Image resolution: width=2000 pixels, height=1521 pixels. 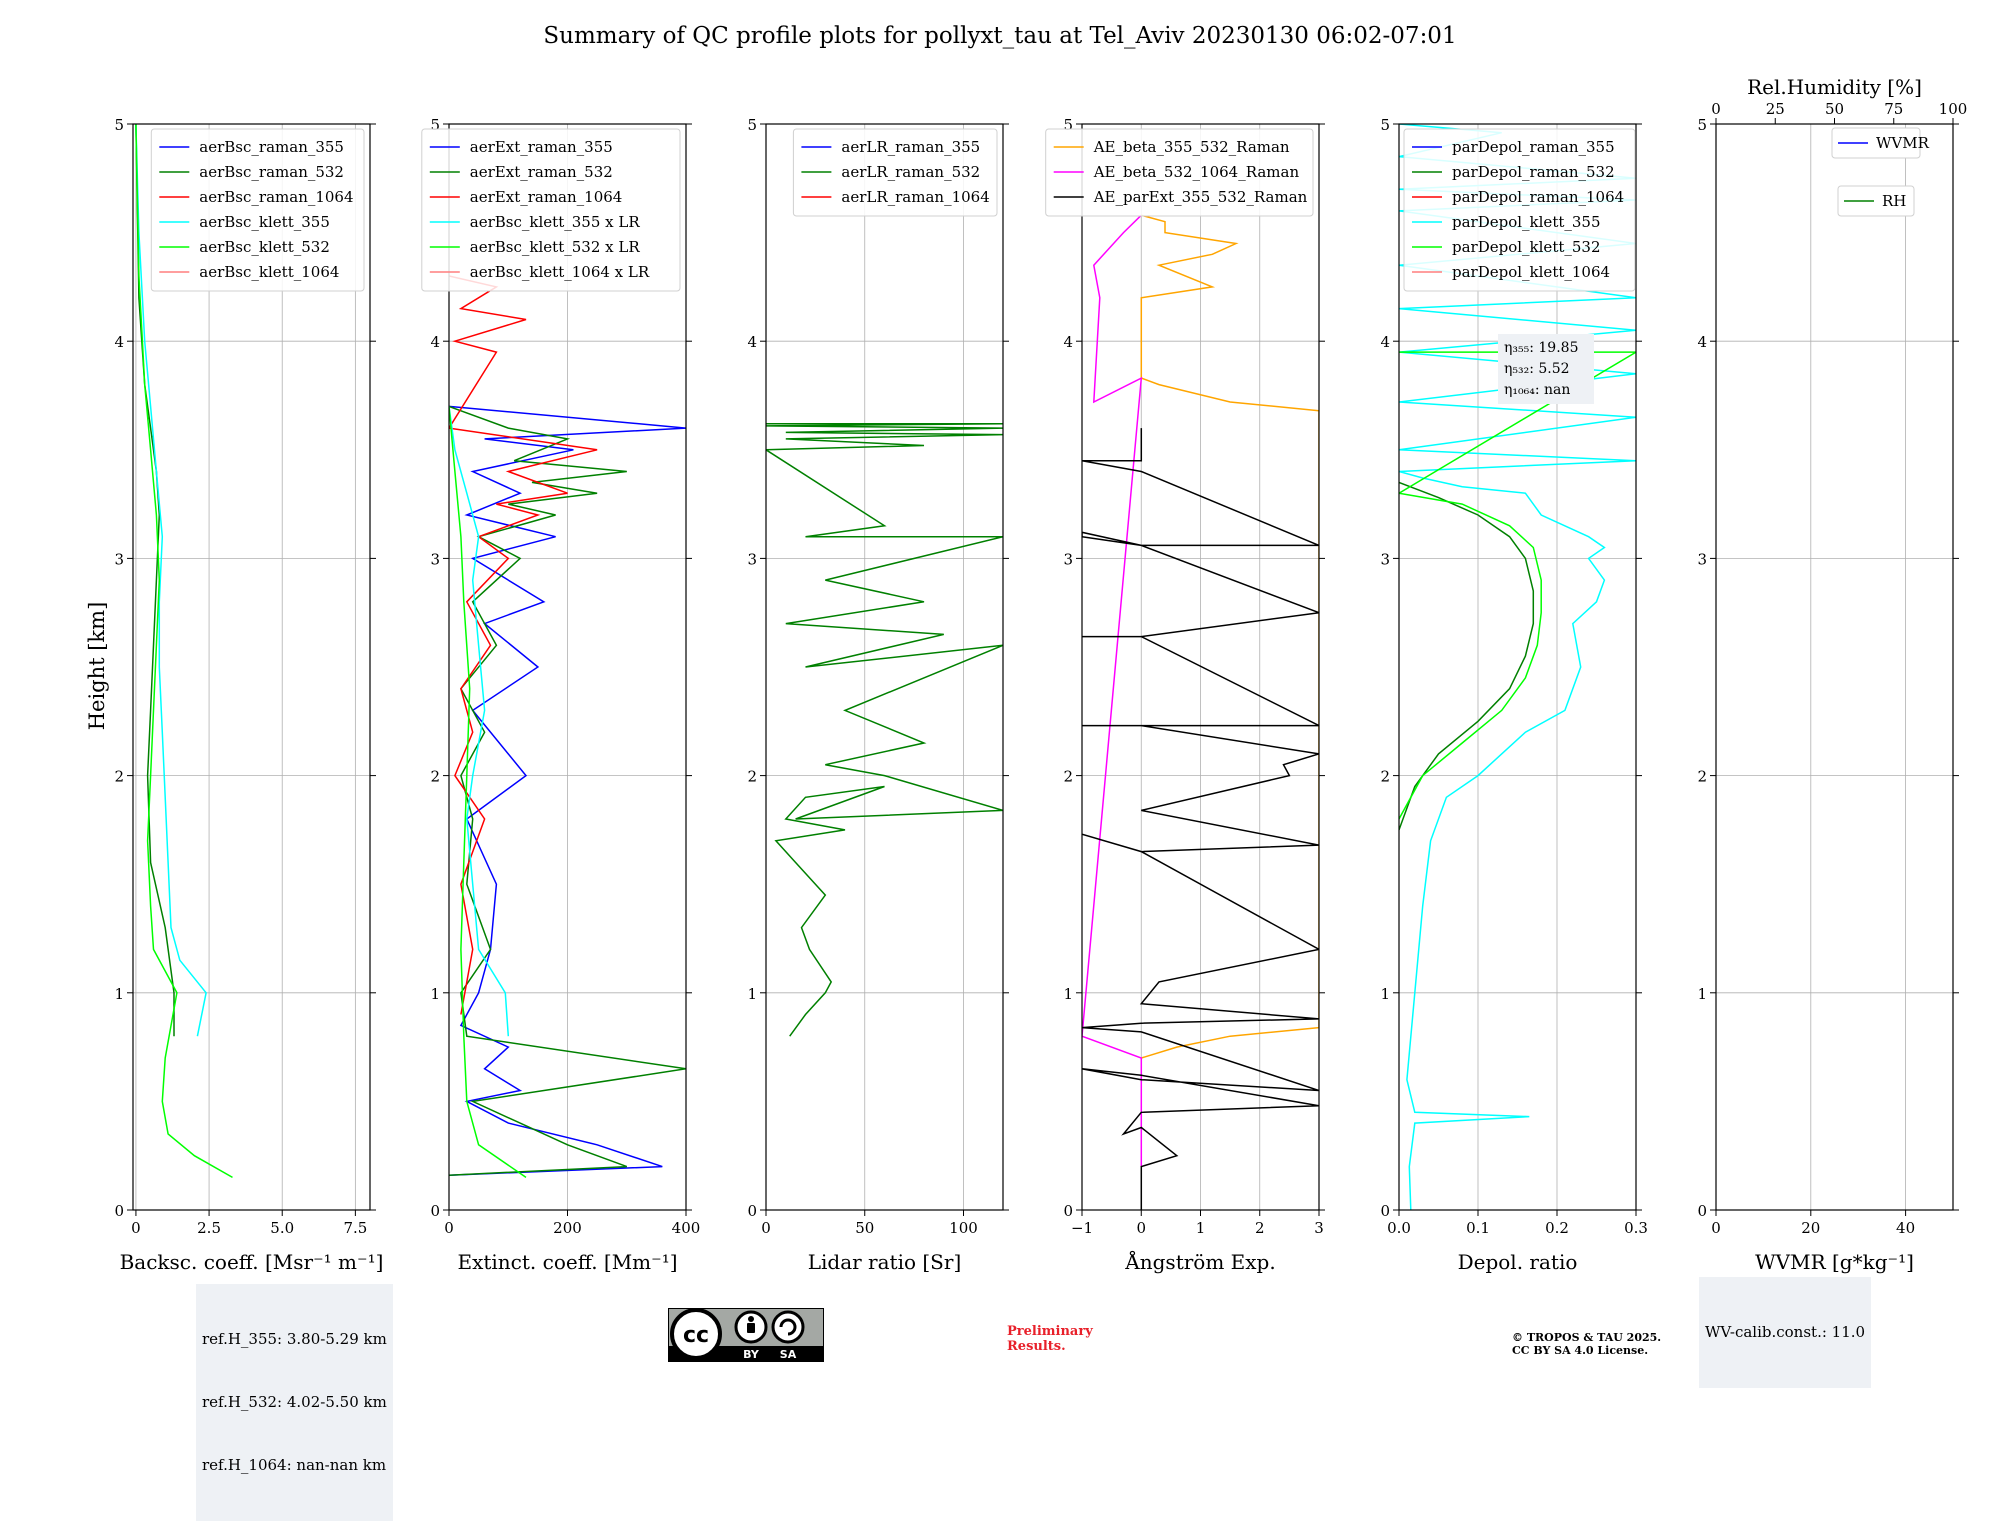 What do you see at coordinates (479, 721) in the screenshot?
I see `series-line-aerBsc_klett_355 x LR` at bounding box center [479, 721].